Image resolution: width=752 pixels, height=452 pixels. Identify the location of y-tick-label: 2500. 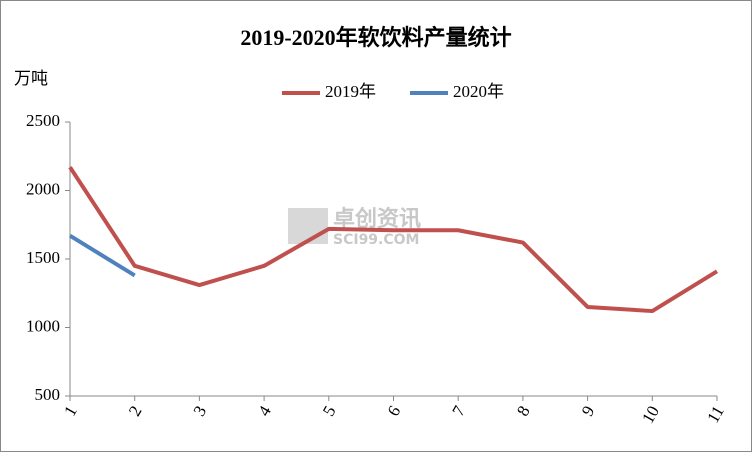
(43, 120).